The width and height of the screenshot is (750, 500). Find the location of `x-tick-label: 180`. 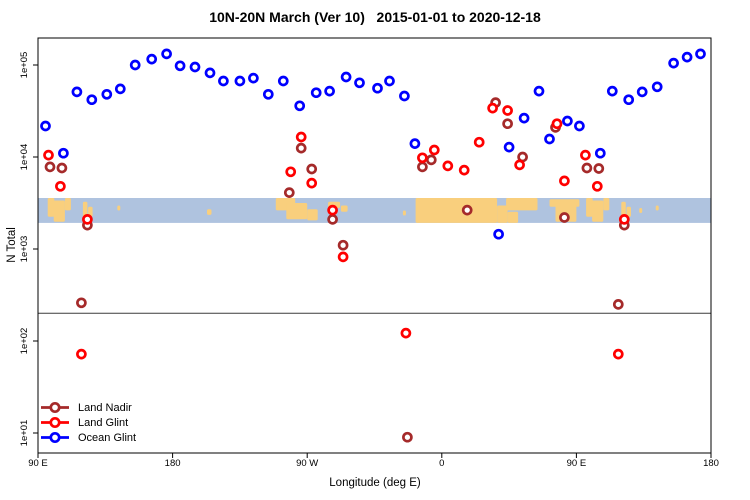

x-tick-label: 180 is located at coordinates (711, 463).